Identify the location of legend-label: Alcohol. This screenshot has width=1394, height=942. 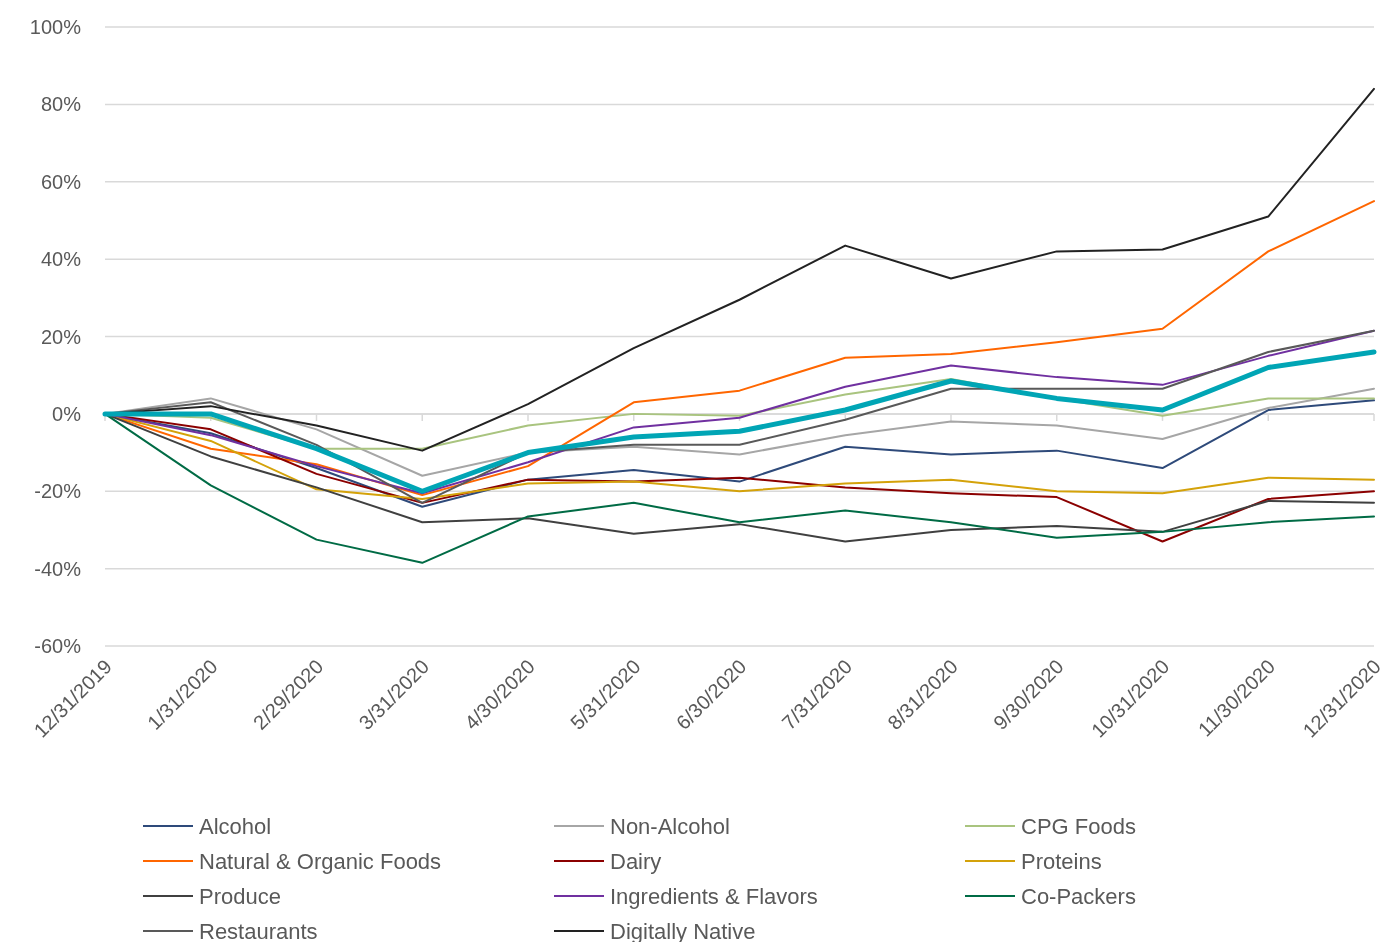
(235, 826).